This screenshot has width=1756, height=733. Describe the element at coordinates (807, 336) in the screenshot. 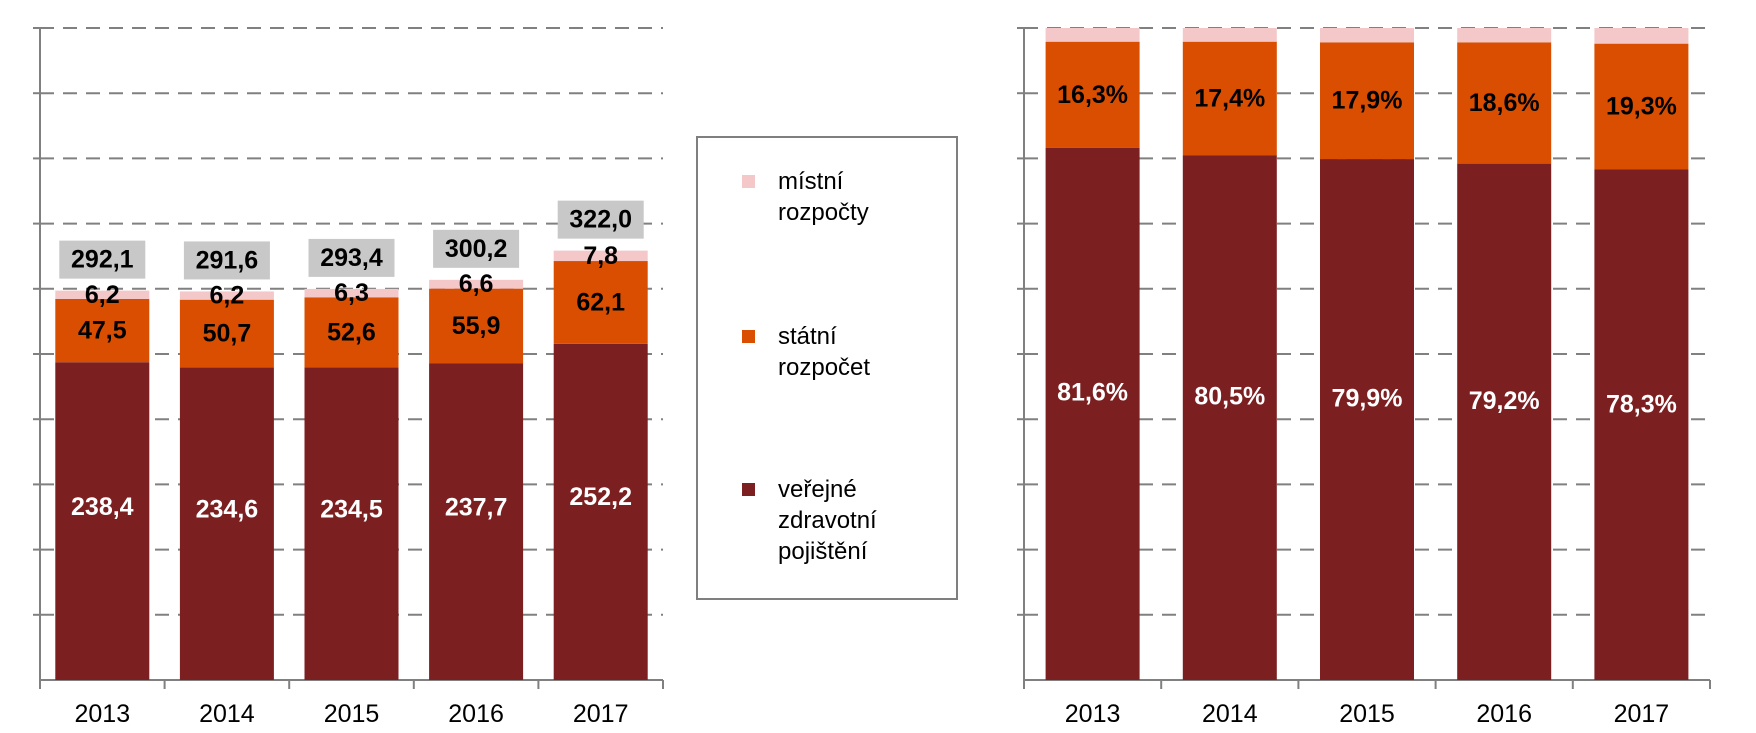

I see `legend-label-line: státní` at that location.